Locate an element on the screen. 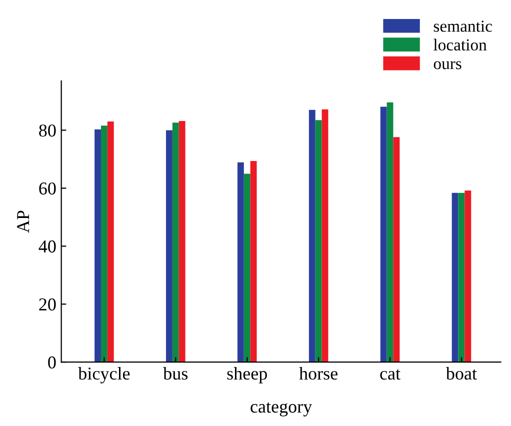  legend-label: ours is located at coordinates (448, 65).